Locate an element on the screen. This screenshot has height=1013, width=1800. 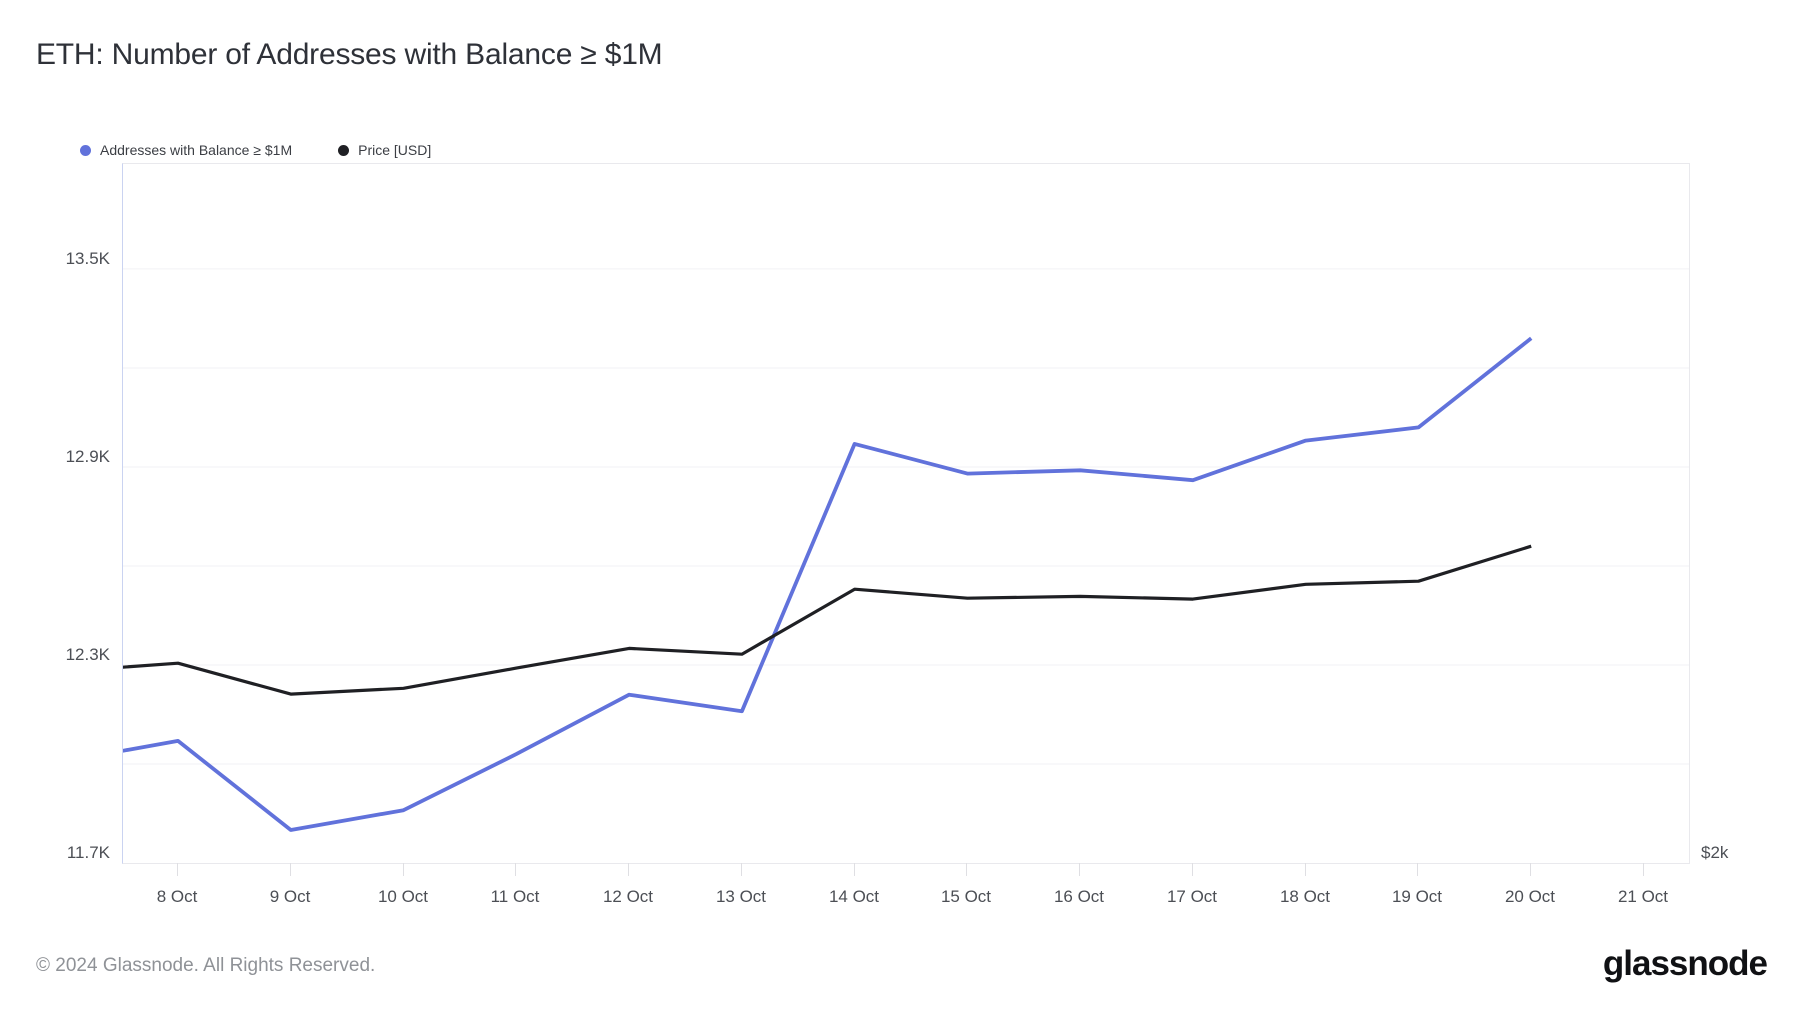
price-series-line is located at coordinates (827, 620).